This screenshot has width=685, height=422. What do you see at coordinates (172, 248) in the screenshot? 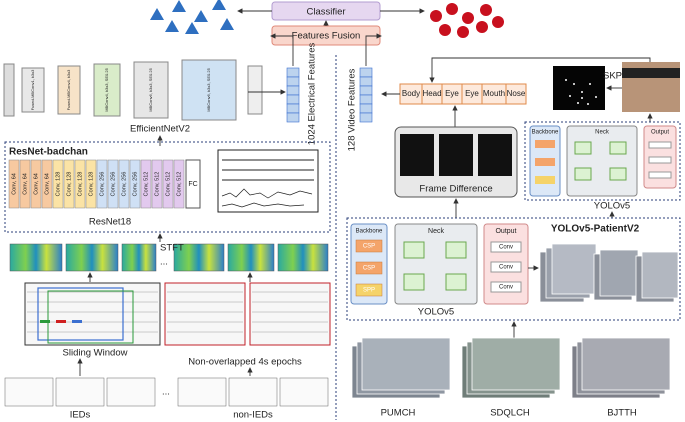
I see `stft-label: STFT` at bounding box center [172, 248].